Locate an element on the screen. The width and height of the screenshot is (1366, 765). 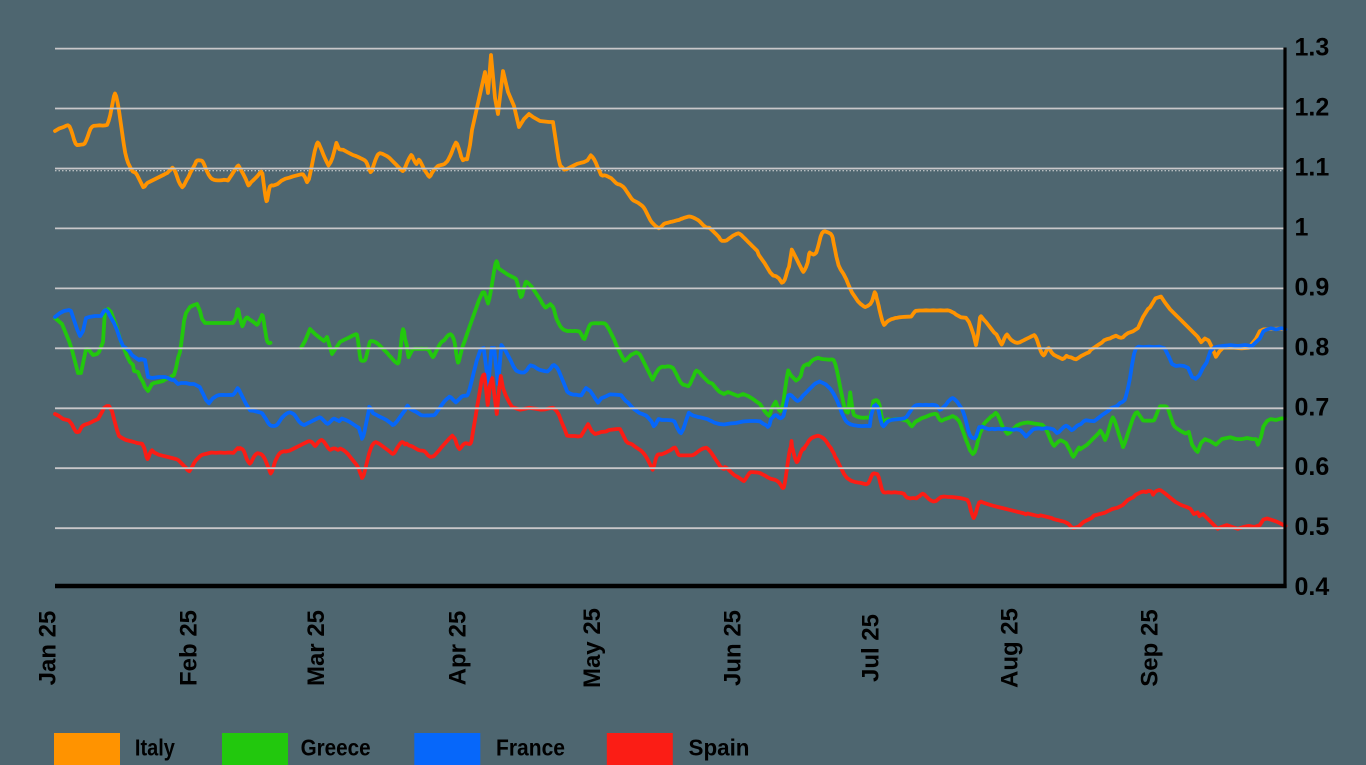
svg-text: Sep 25 is located at coordinates (1150, 647).